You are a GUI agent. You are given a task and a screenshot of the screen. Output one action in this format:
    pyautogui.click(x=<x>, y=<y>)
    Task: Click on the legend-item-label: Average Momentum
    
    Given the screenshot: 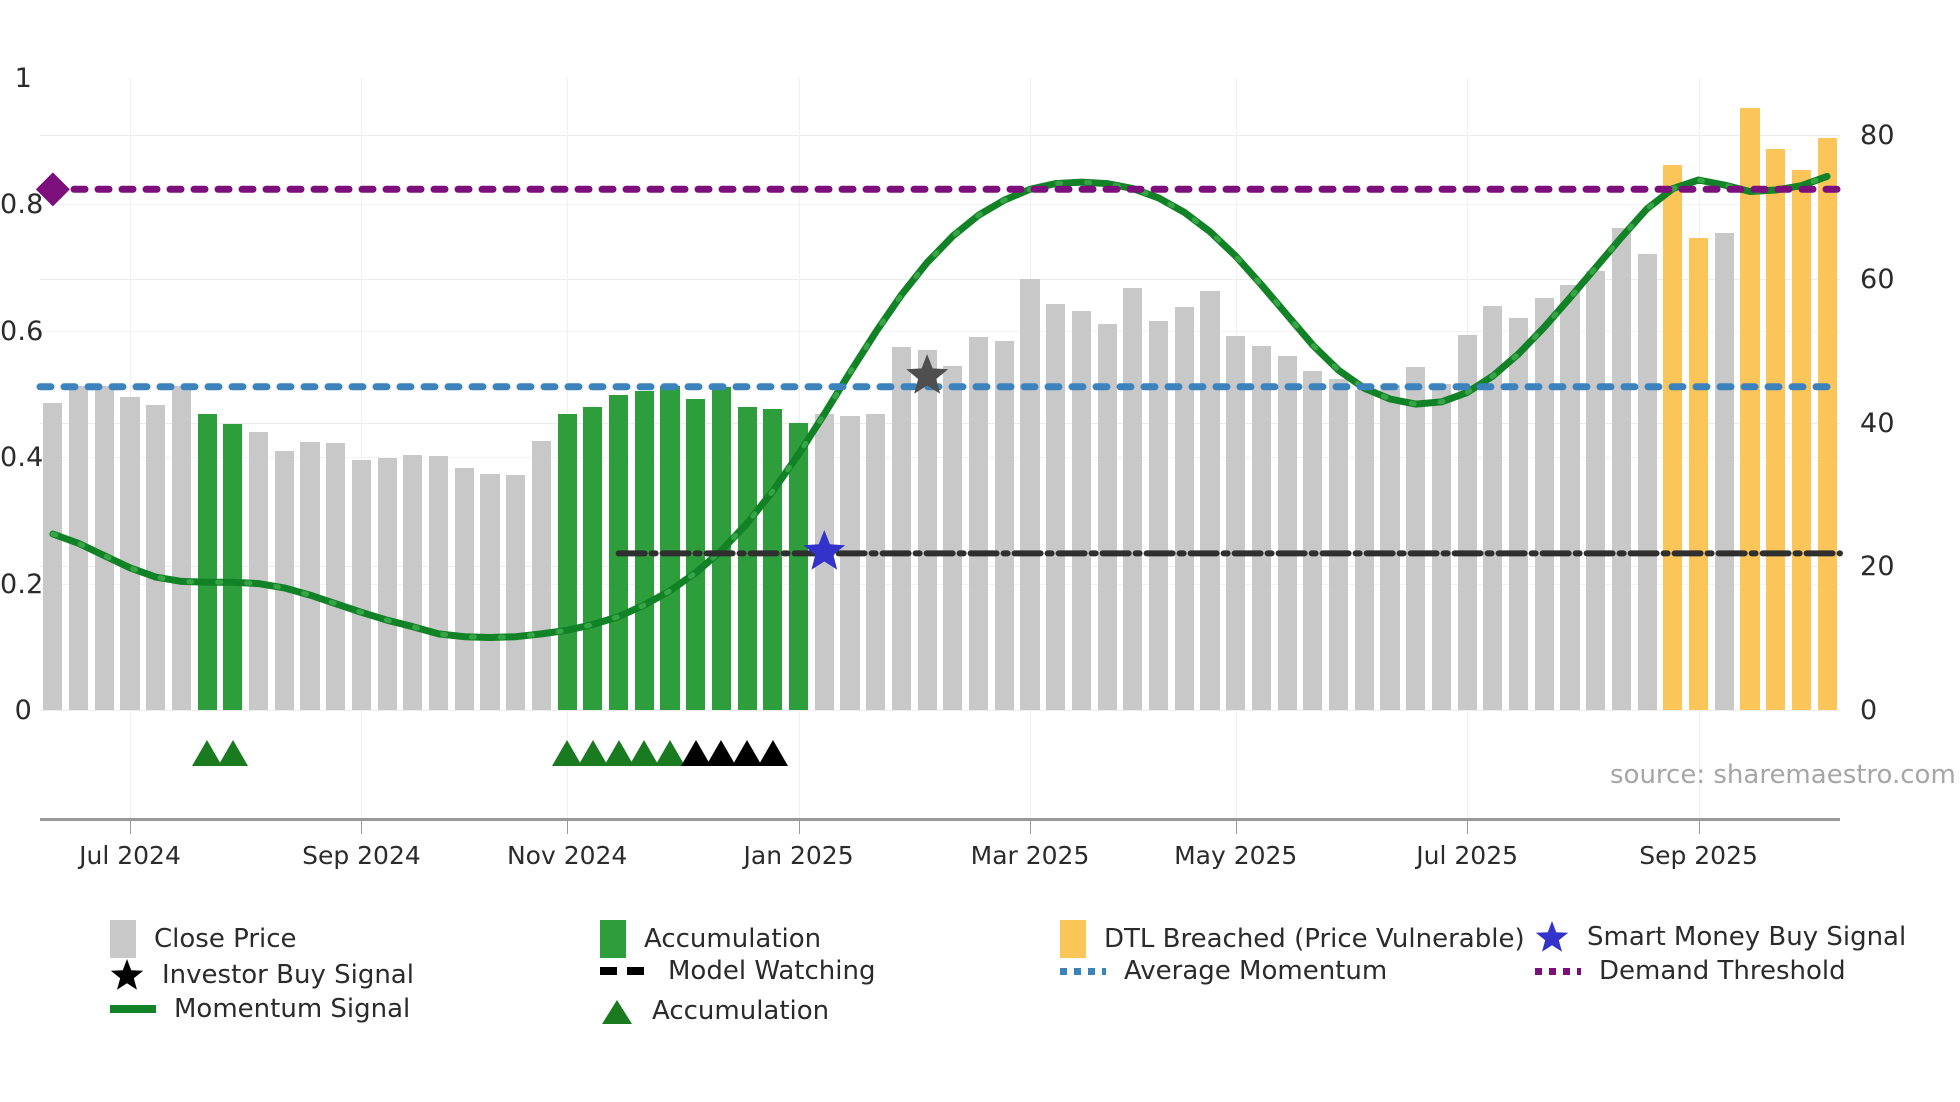 What is the action you would take?
    pyautogui.click(x=1256, y=971)
    